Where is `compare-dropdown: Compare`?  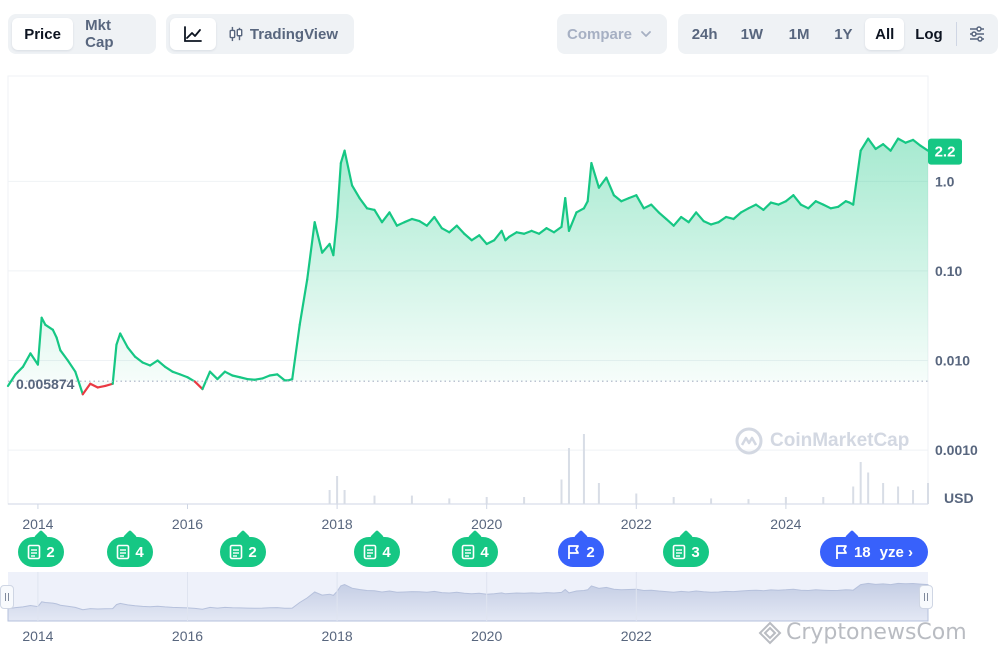 compare-dropdown: Compare is located at coordinates (612, 34).